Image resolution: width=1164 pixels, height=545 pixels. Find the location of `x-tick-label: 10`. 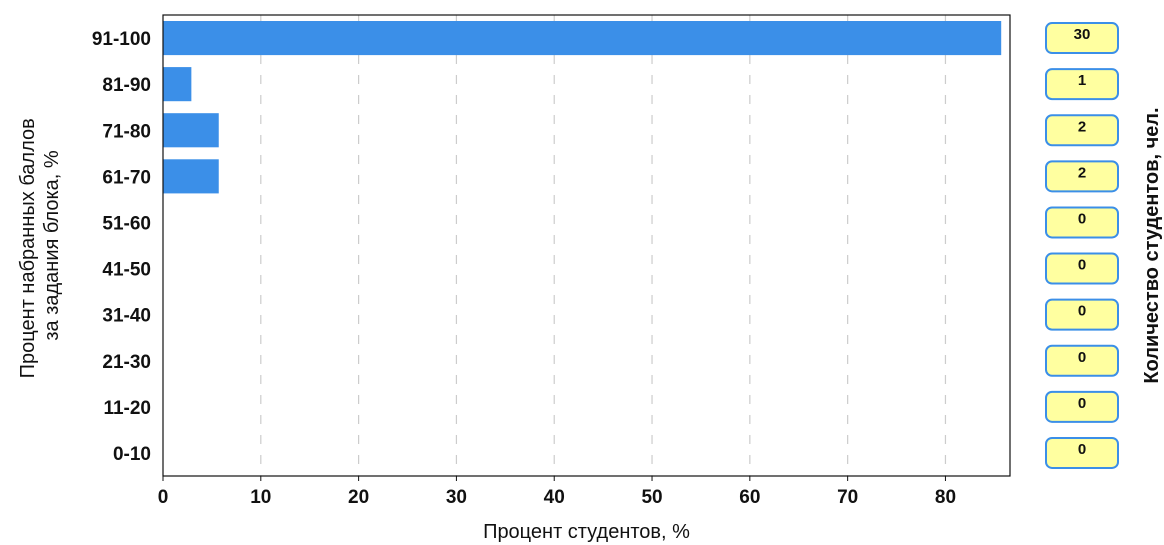

x-tick-label: 10 is located at coordinates (260, 497).